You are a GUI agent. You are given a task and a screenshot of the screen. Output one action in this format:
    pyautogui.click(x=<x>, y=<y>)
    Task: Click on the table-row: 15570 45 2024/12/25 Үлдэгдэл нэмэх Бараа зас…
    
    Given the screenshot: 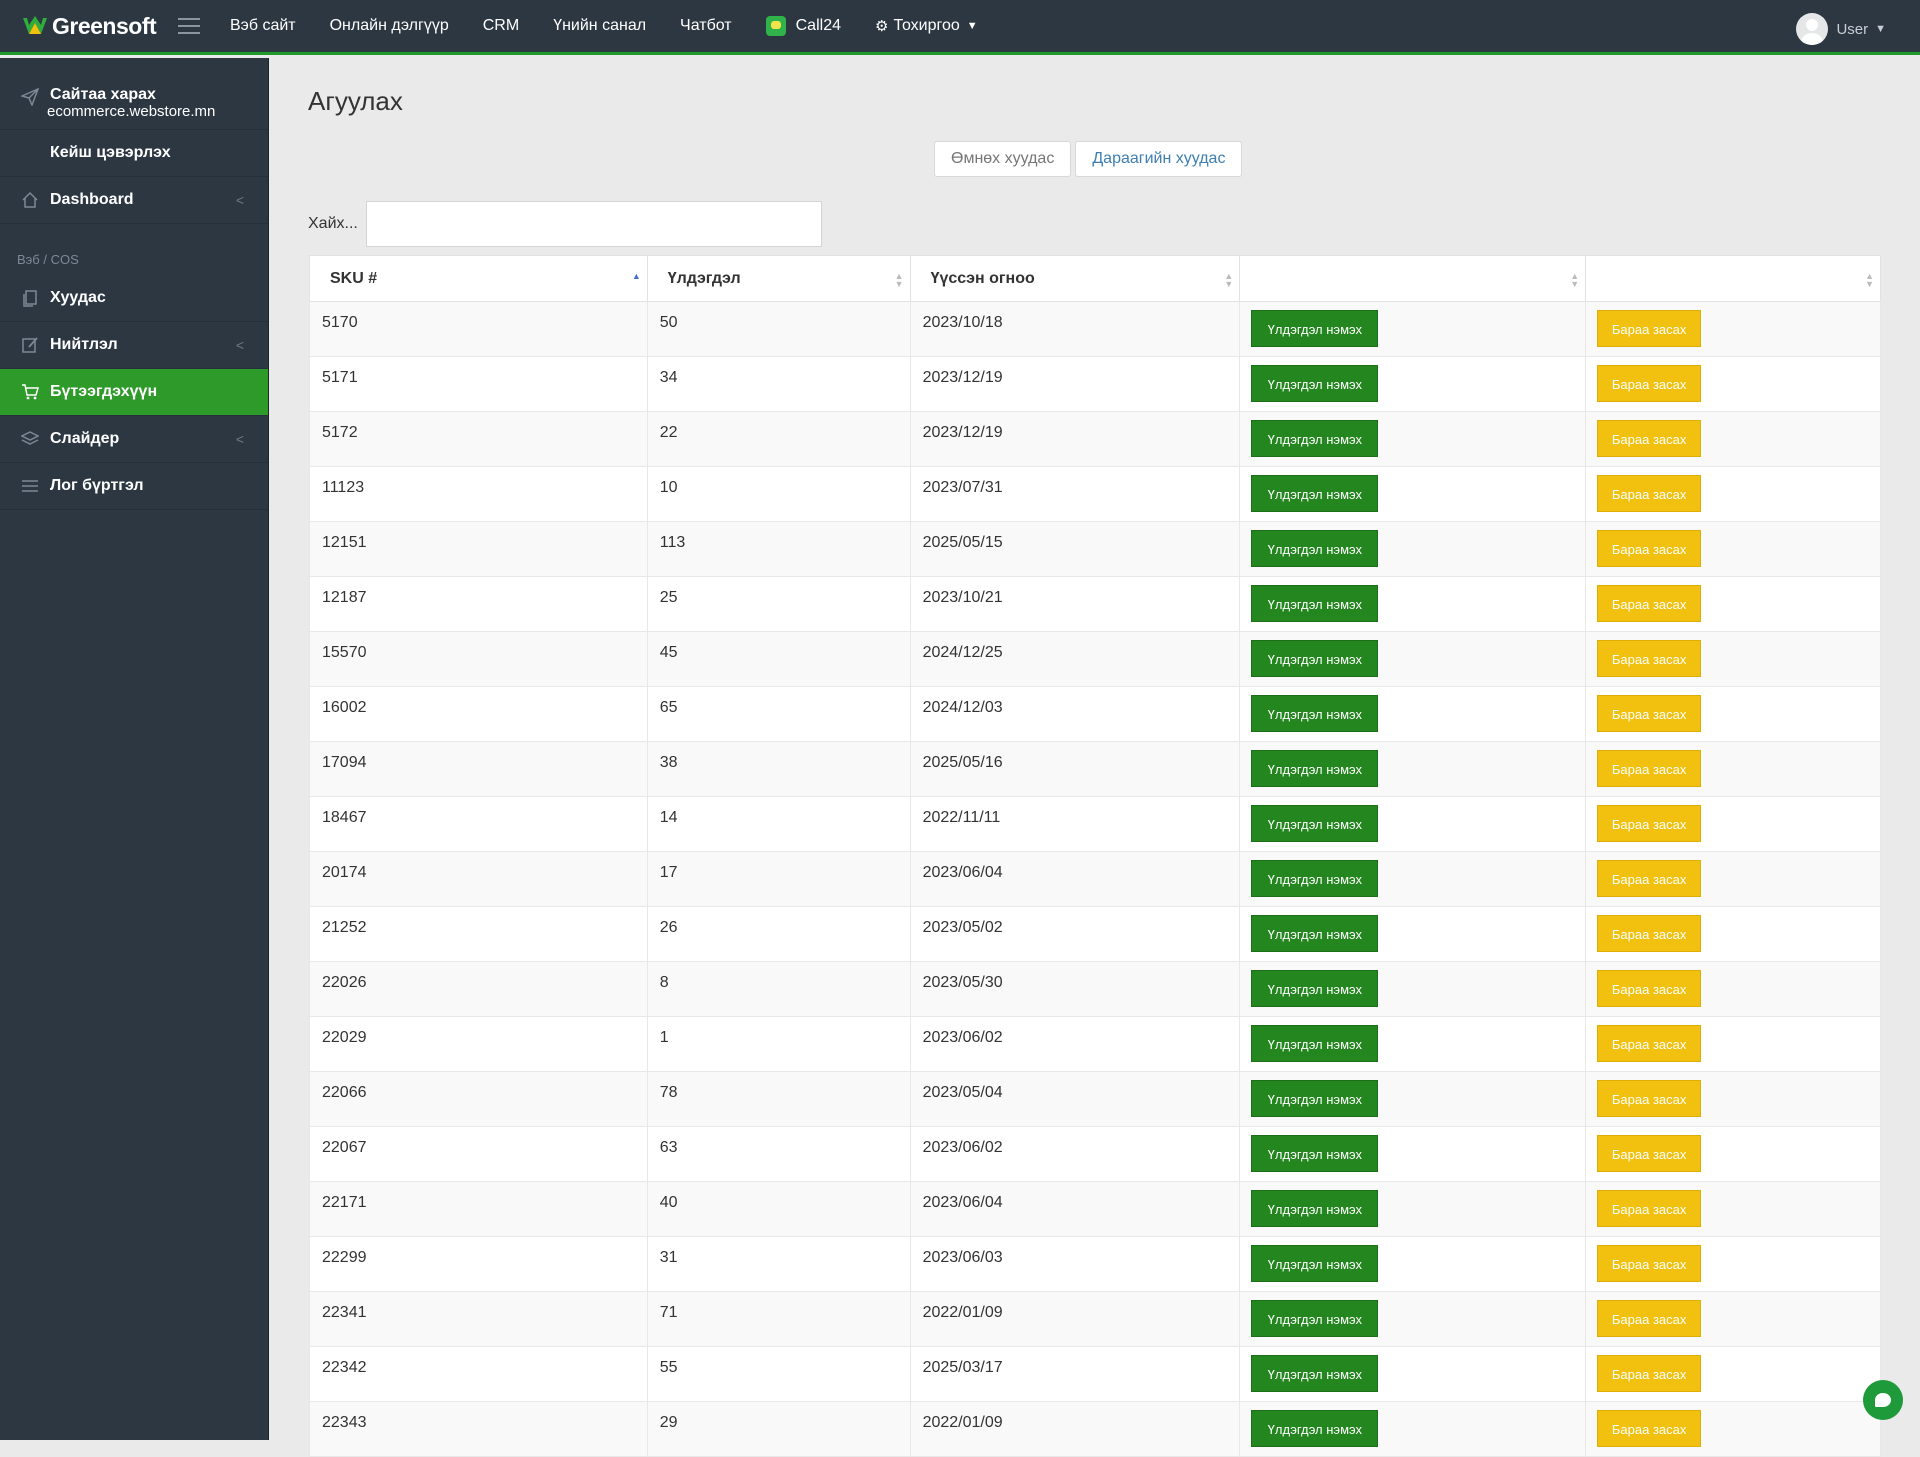 What is the action you would take?
    pyautogui.click(x=1095, y=659)
    